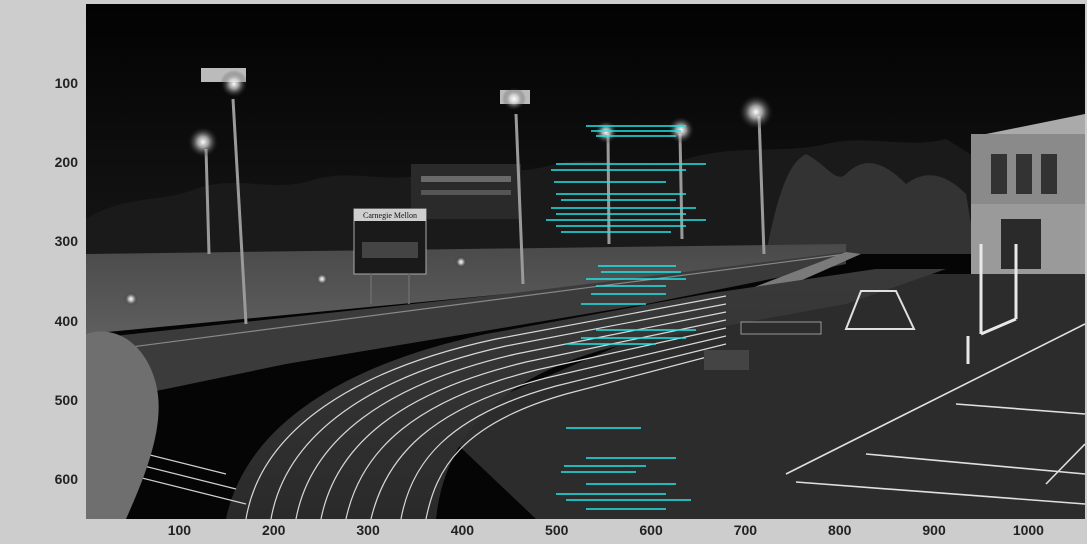  Describe the element at coordinates (1028, 530) in the screenshot. I see `x-tick-label: 1000` at that location.